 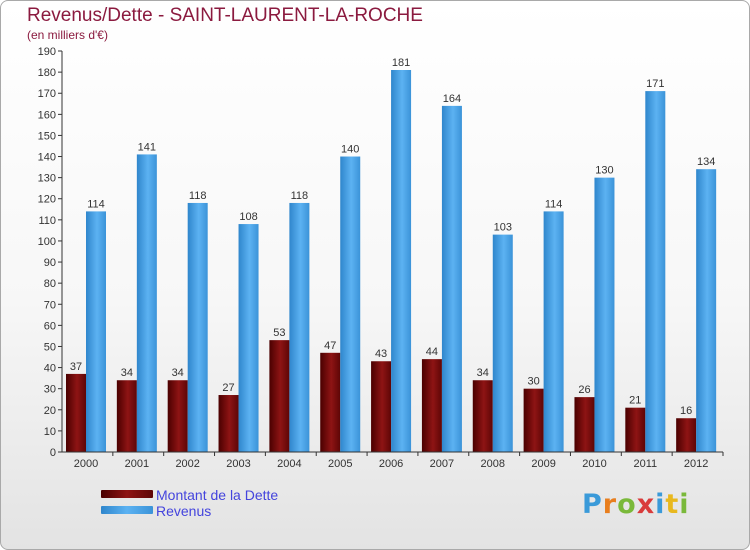 I want to click on y-tick-label: 130, so click(x=47, y=179).